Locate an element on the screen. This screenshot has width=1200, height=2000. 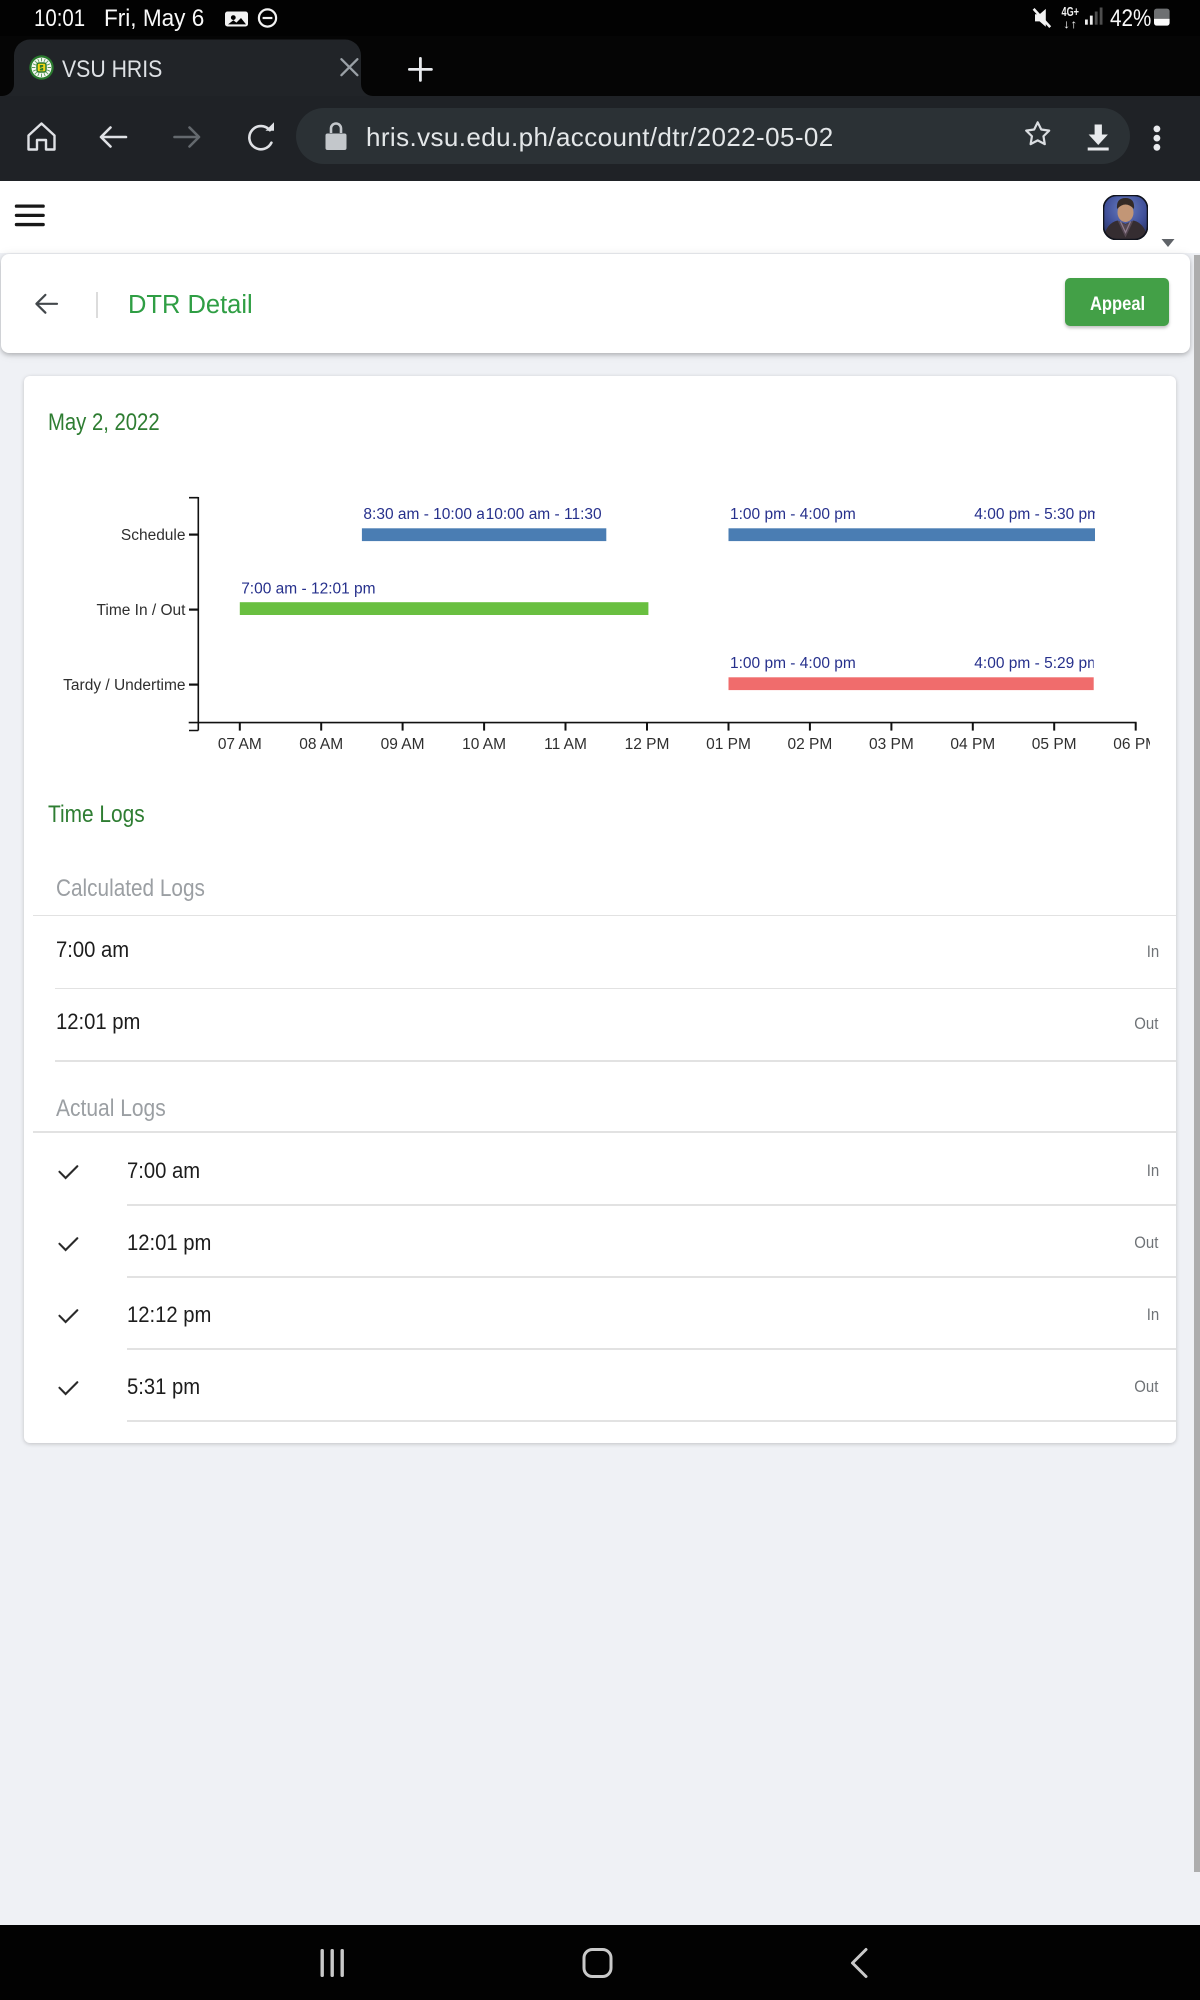
svg-text: 8:30 am - 10:00 am is located at coordinates (430, 514).